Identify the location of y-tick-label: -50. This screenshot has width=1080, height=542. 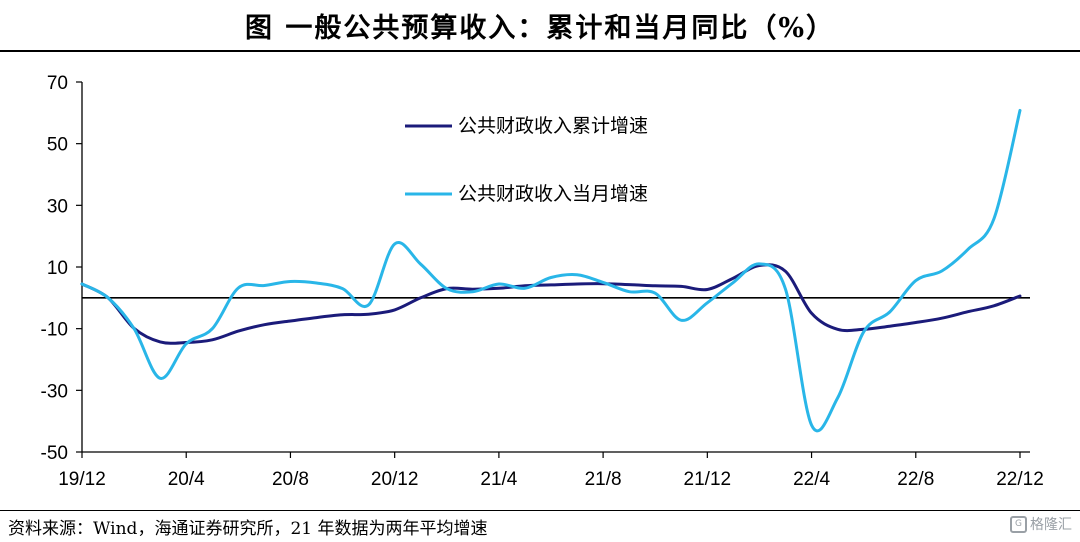
(54, 453).